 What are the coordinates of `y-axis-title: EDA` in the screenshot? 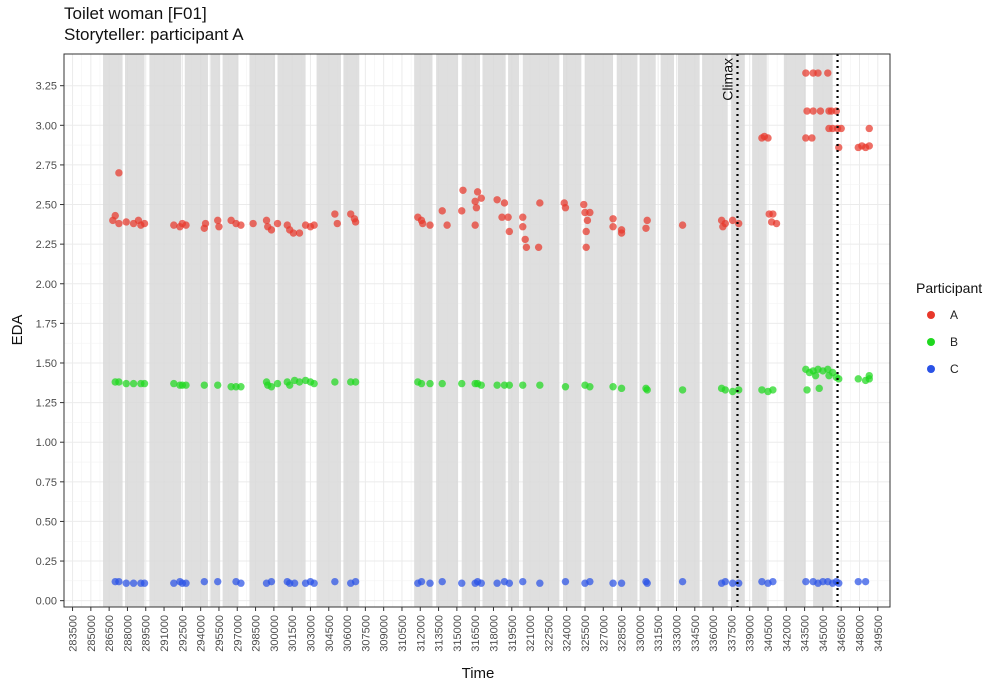 It's located at (17, 330).